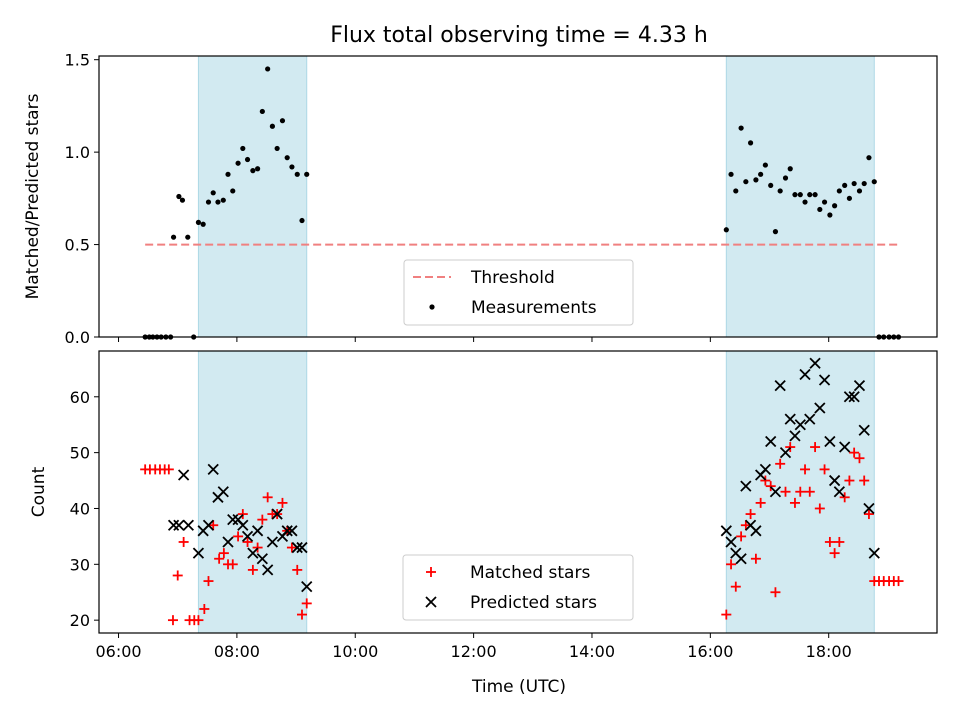  Describe the element at coordinates (77, 245) in the screenshot. I see `ratio-y-tick-label: 0.5` at that location.